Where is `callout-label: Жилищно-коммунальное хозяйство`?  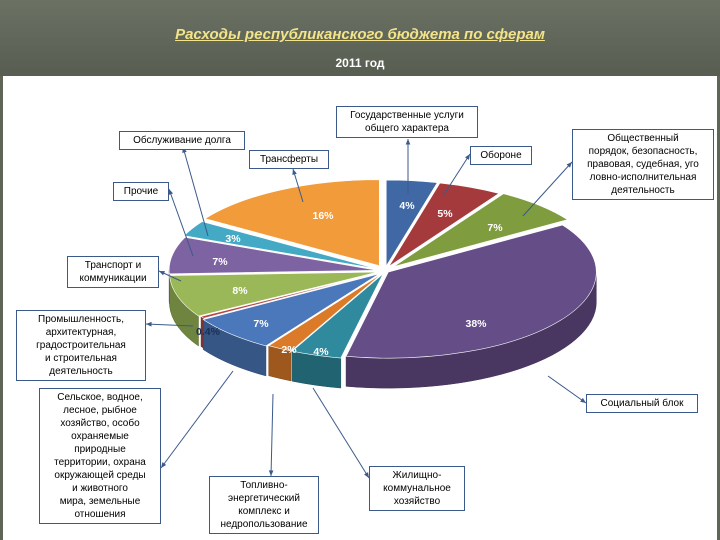 callout-label: Жилищно-коммунальное хозяйство is located at coordinates (417, 488).